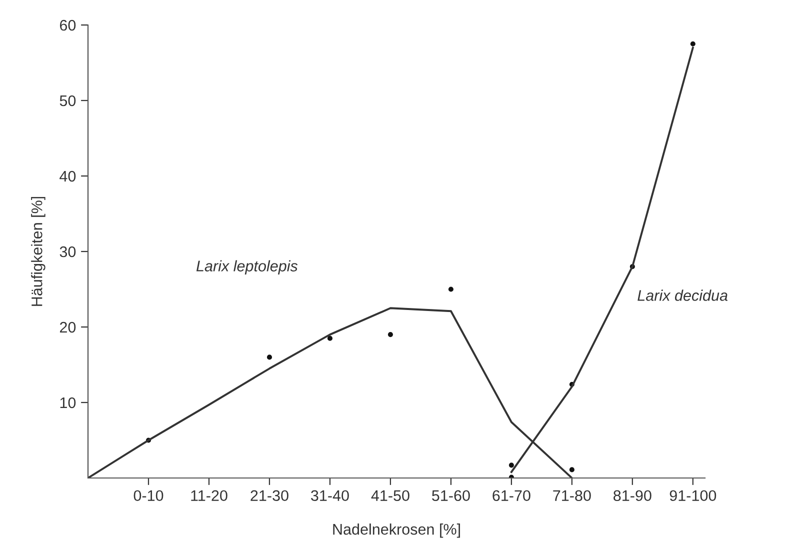  I want to click on x-tick-label: 21-30, so click(269, 496).